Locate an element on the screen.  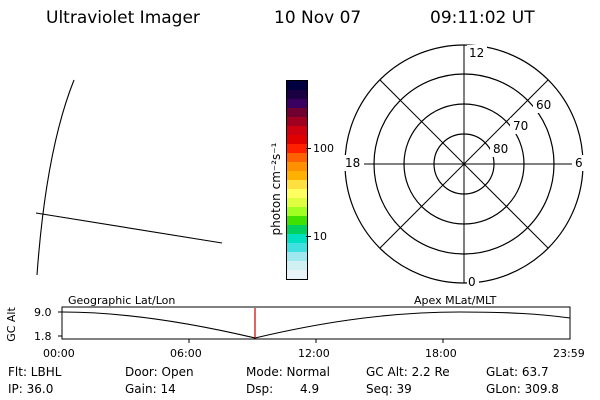
mlt-6-bg is located at coordinates (579, 163).